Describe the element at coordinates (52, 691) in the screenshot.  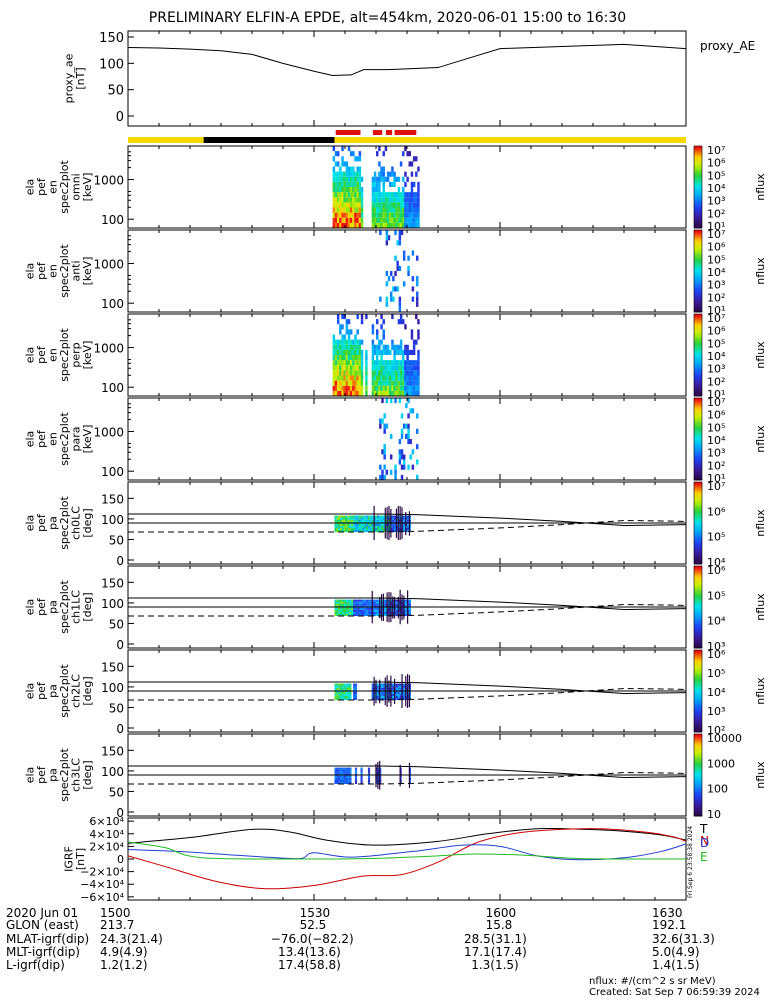
I see `ylabel-line: pa` at that location.